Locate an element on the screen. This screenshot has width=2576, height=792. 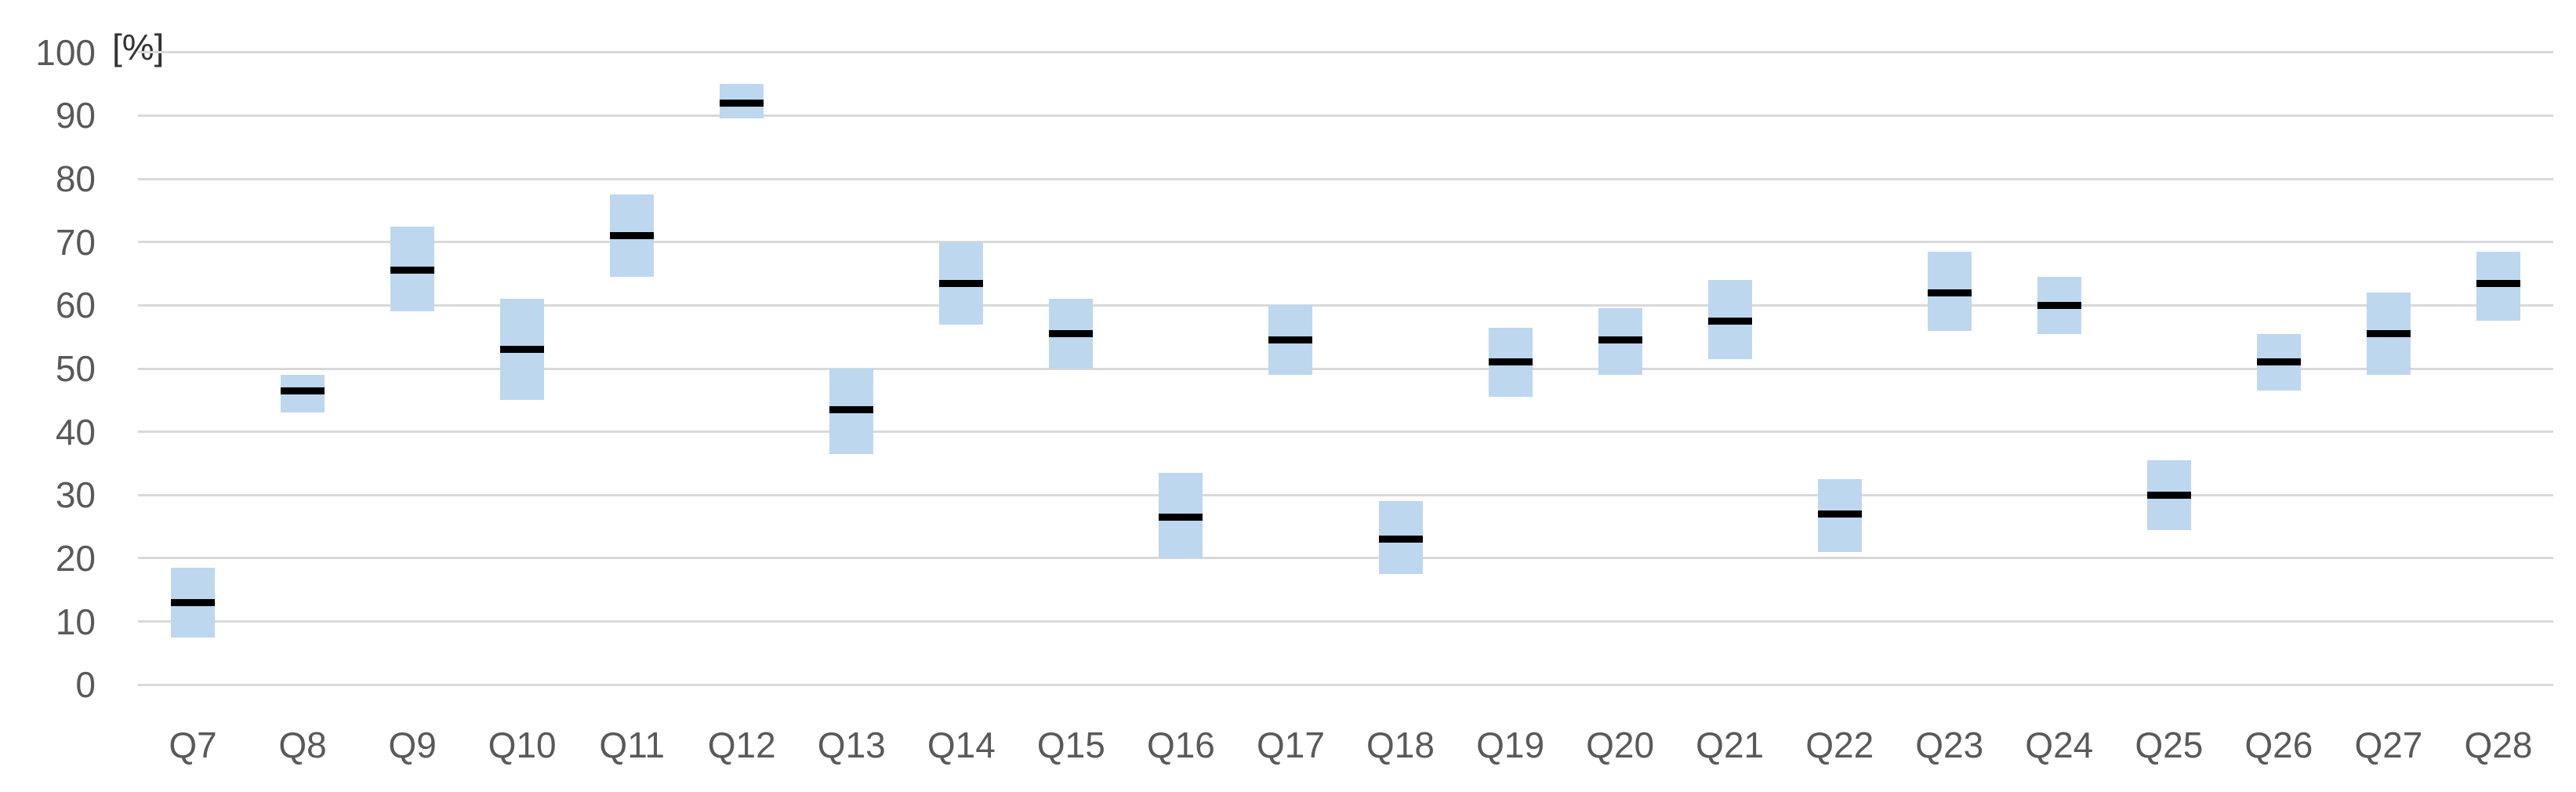
x-tick-label-Q19: Q19 is located at coordinates (1511, 745).